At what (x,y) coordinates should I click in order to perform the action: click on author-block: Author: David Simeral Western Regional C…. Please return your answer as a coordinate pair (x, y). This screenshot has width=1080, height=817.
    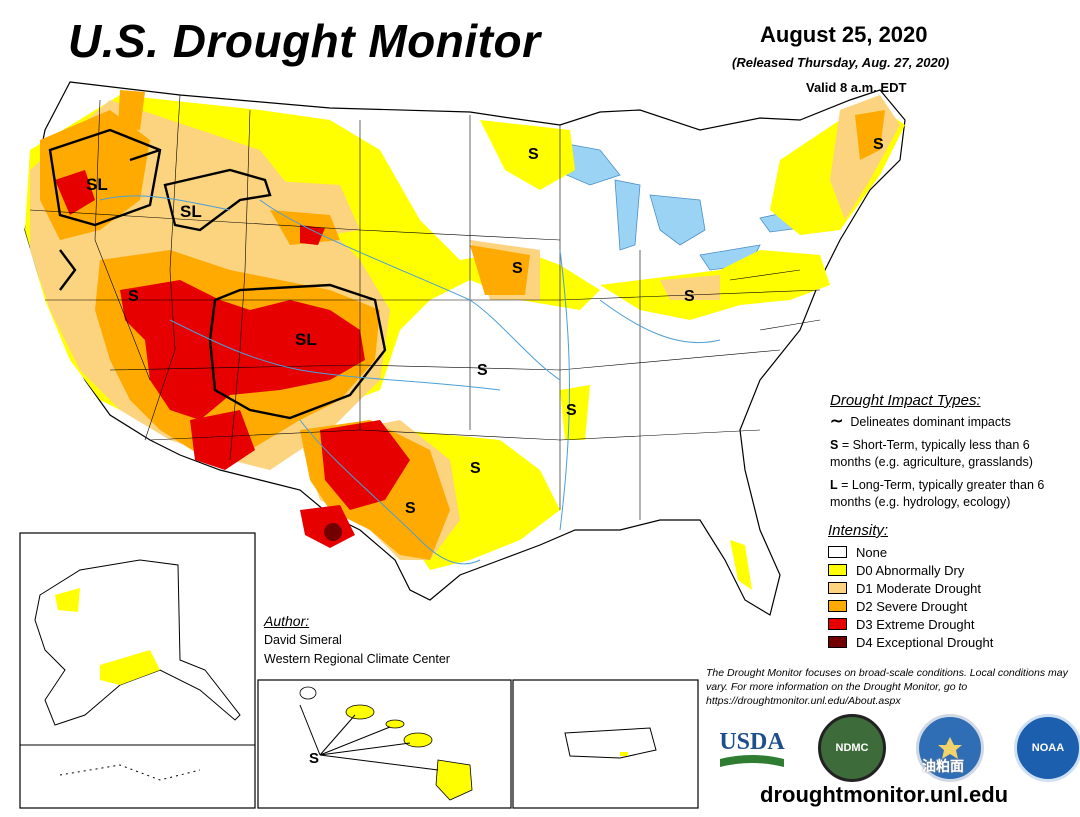
    Looking at the image, I should click on (357, 640).